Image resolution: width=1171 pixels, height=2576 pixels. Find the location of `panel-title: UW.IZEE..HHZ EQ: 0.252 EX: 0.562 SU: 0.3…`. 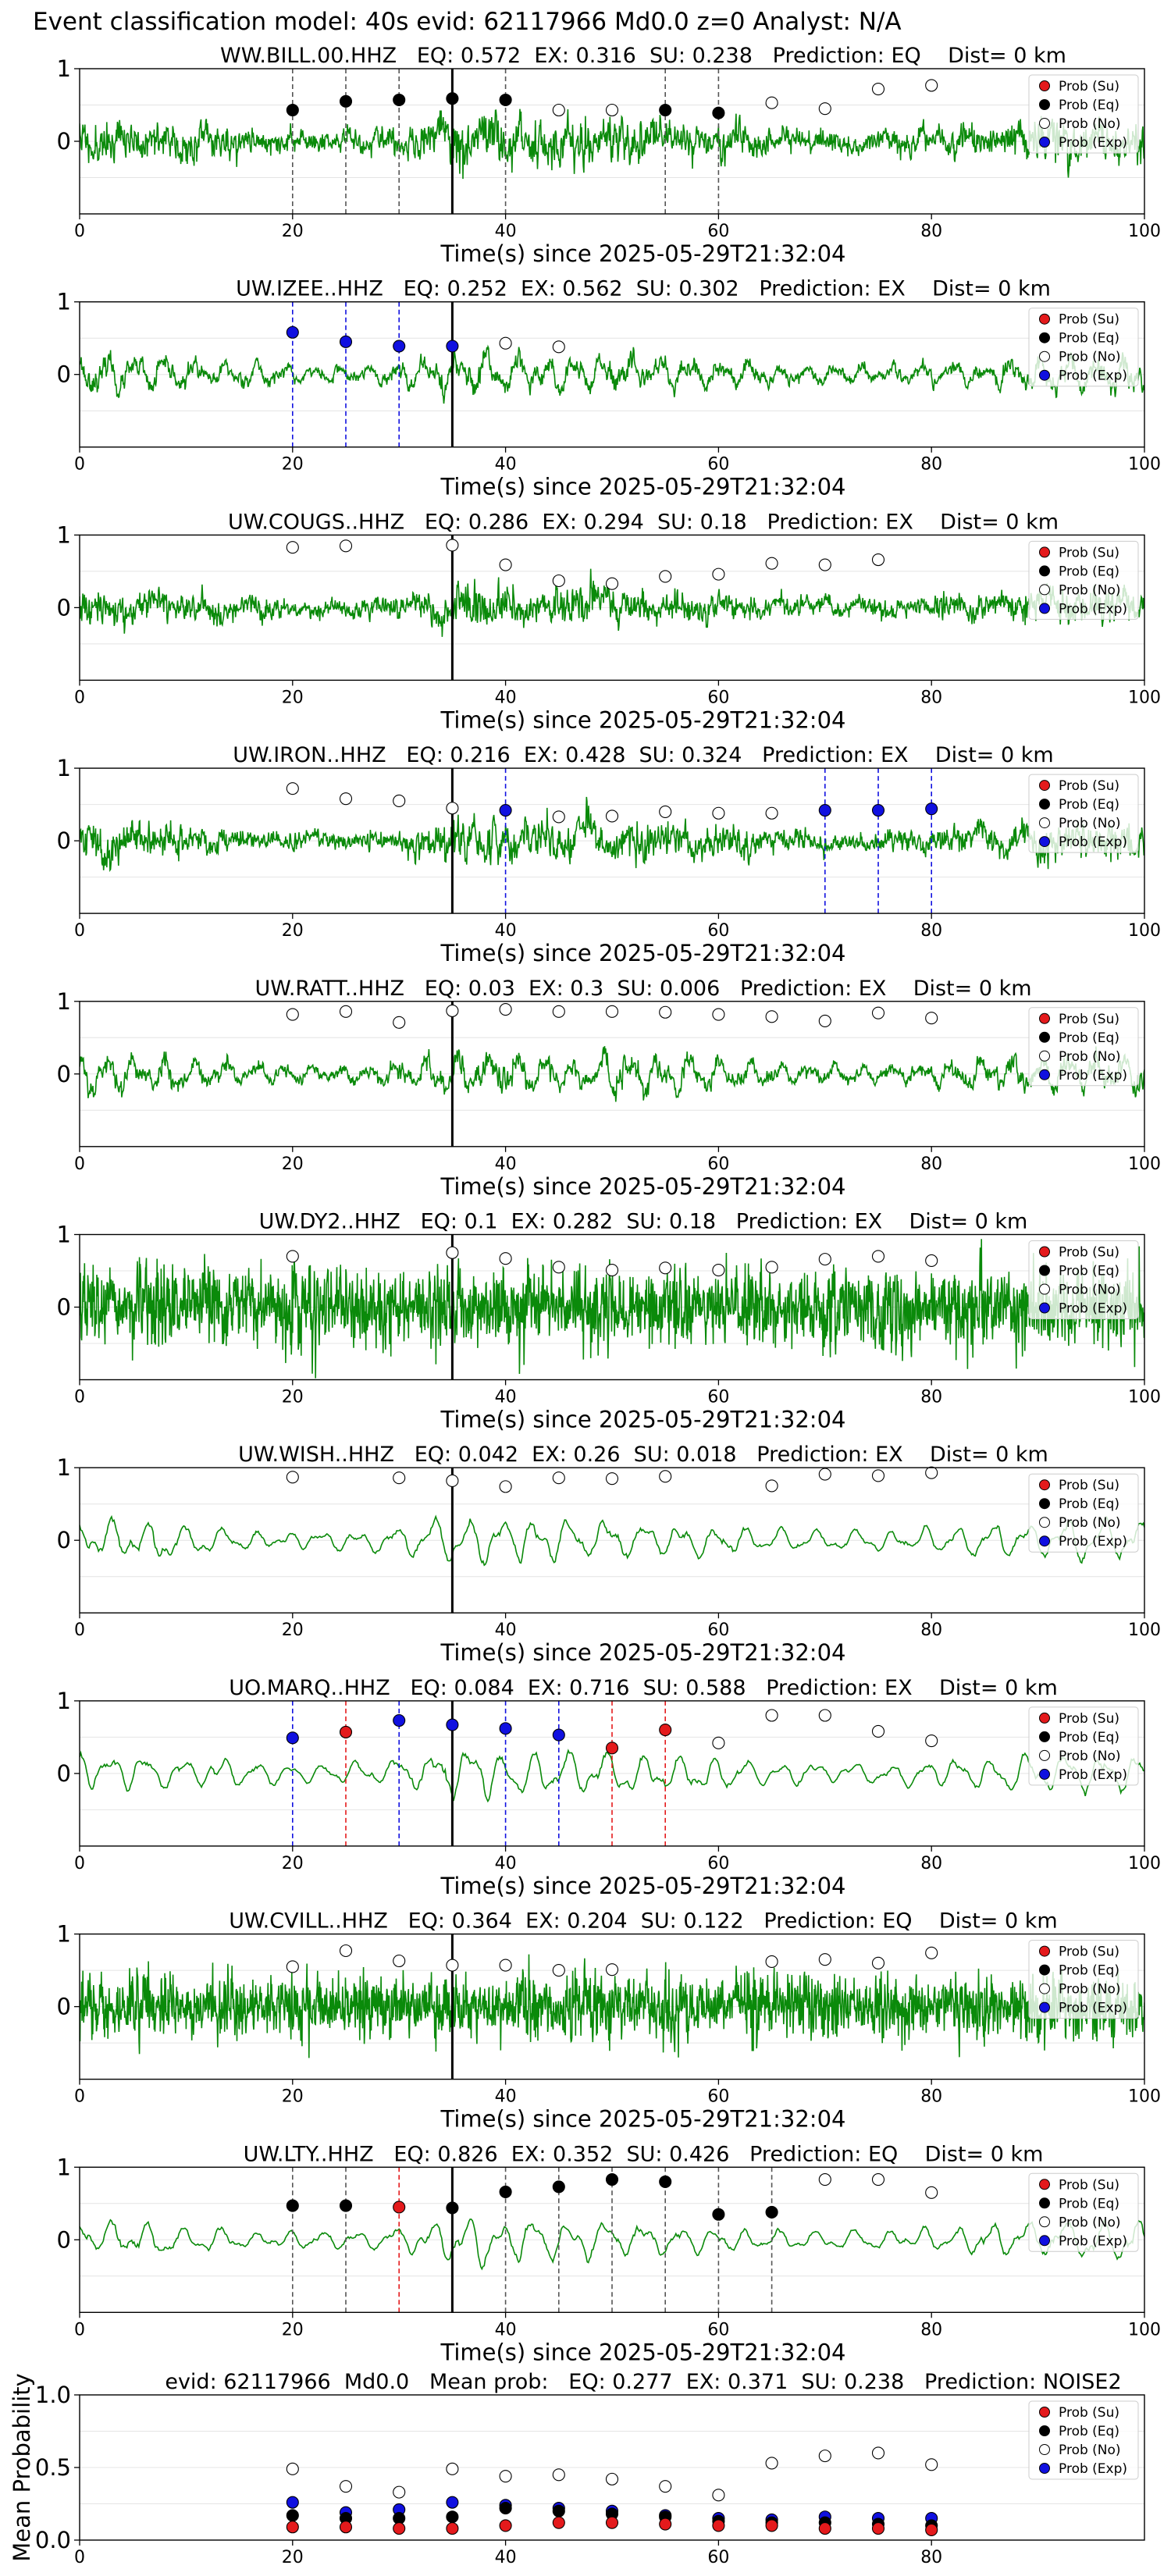

panel-title: UW.IZEE..HHZ EQ: 0.252 EX: 0.562 SU: 0.3… is located at coordinates (643, 289).